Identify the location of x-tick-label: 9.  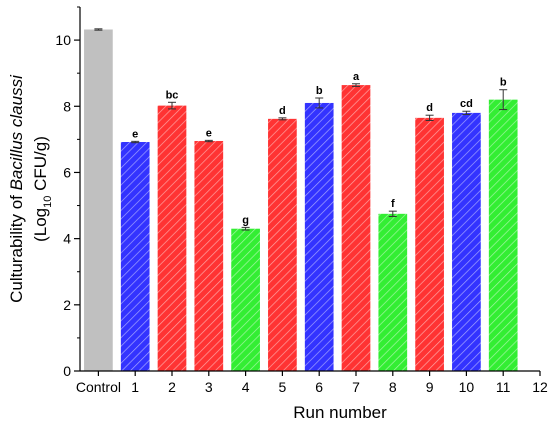
(430, 387).